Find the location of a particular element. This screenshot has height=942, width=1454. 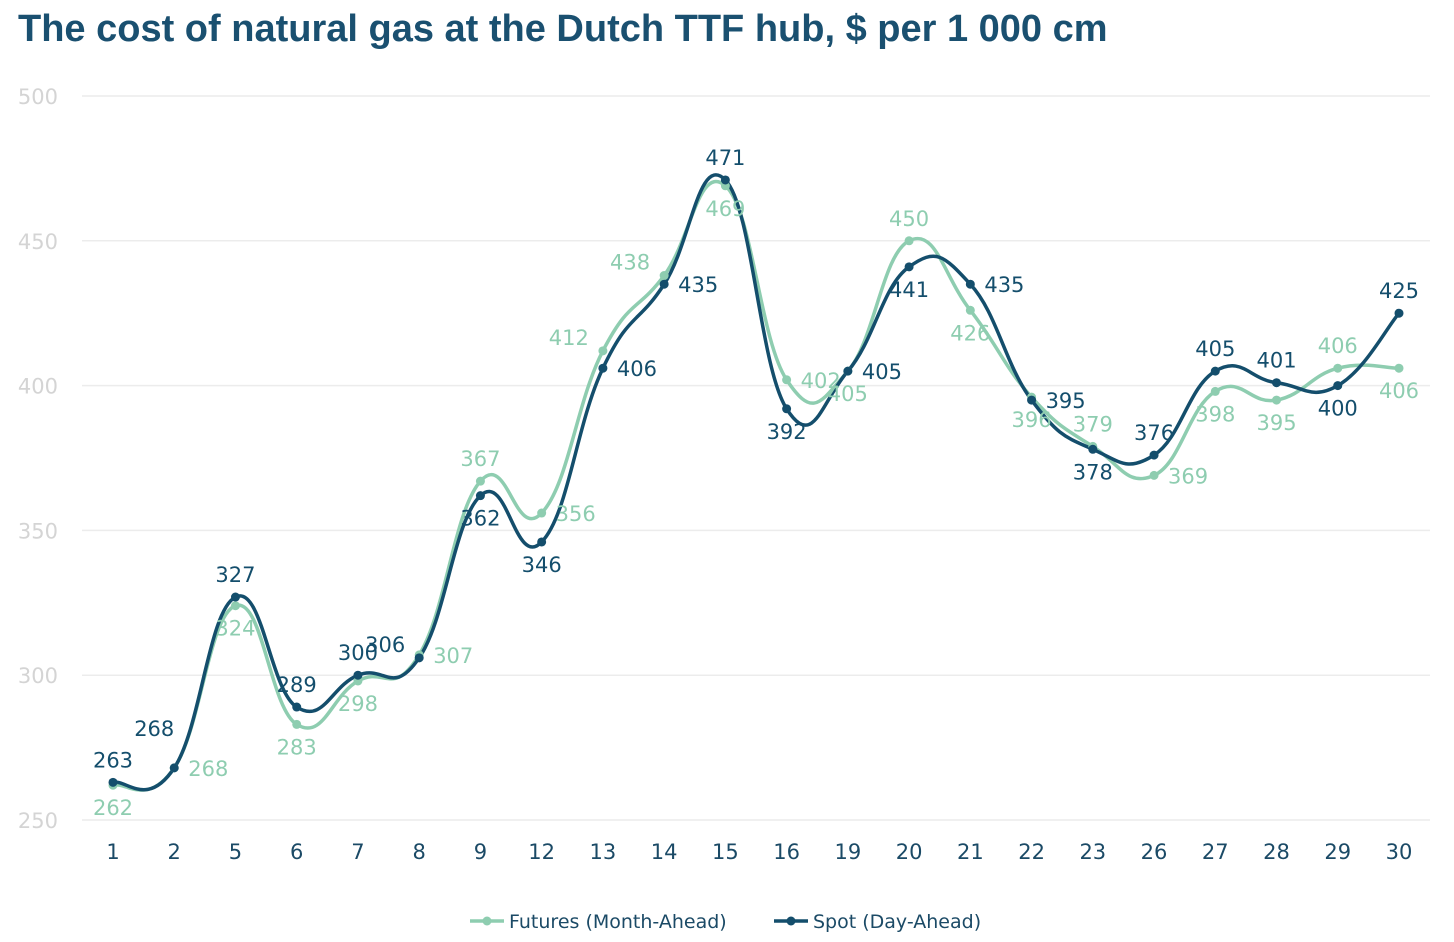

x-tick-label: 9 is located at coordinates (480, 852).